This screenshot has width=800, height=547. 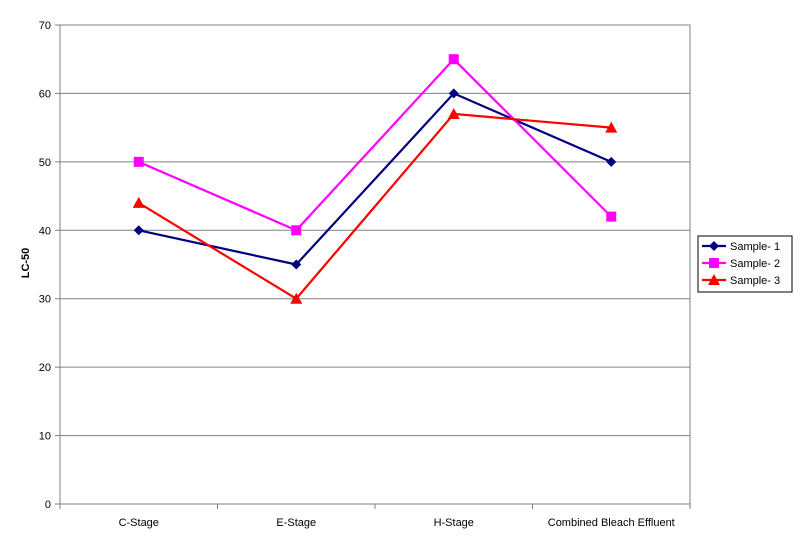 I want to click on x-tick-label: E-Stage, so click(x=296, y=523).